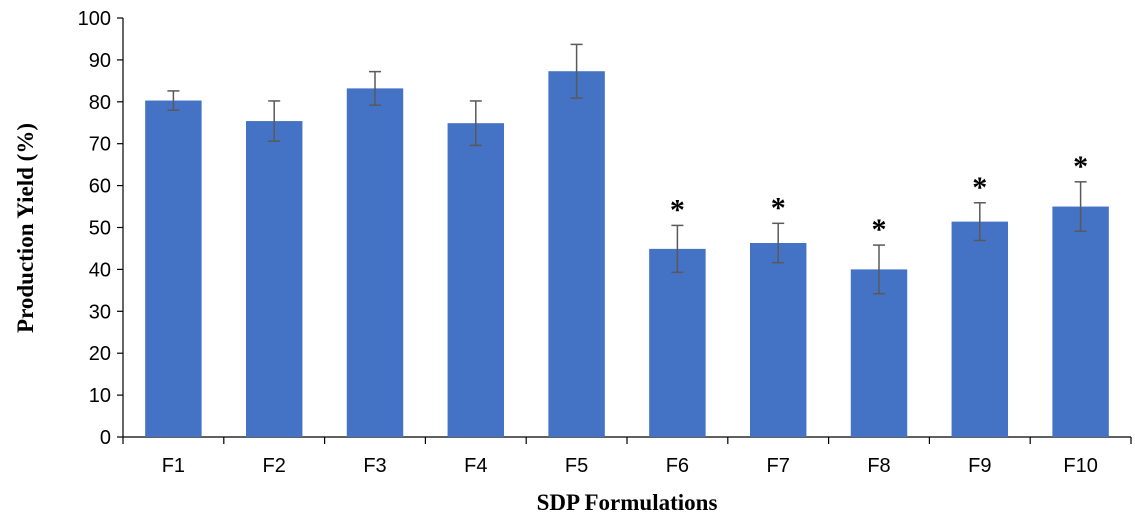 Image resolution: width=1135 pixels, height=526 pixels. I want to click on y-tick-label: 70, so click(100, 145).